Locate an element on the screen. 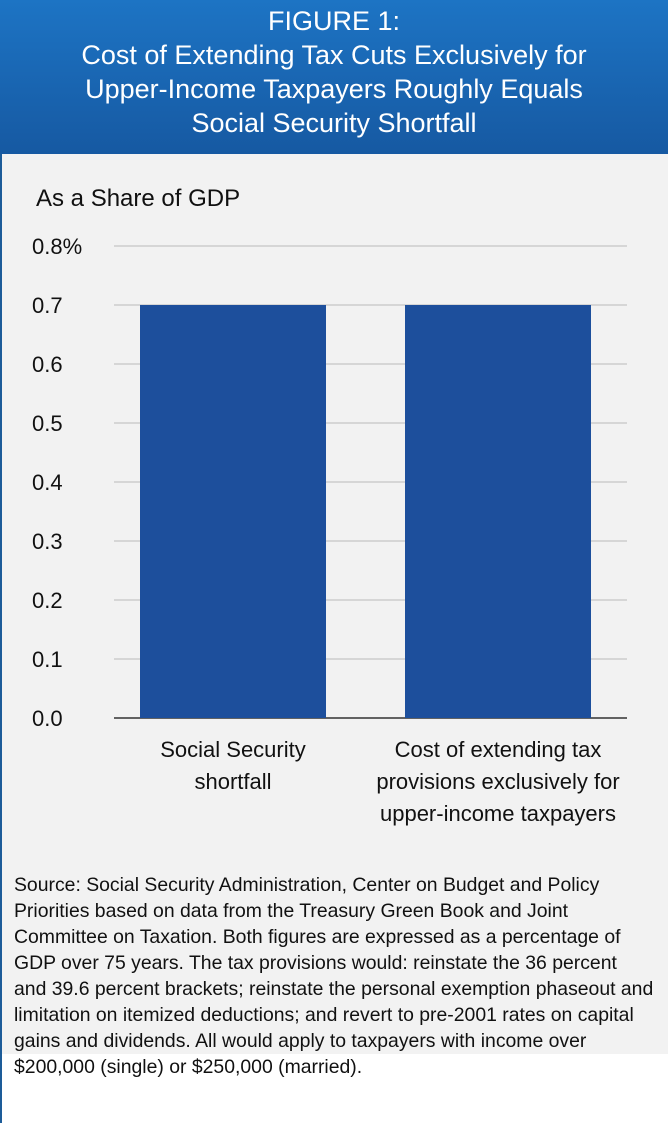  y-tick-label: 0.7 is located at coordinates (47, 305).